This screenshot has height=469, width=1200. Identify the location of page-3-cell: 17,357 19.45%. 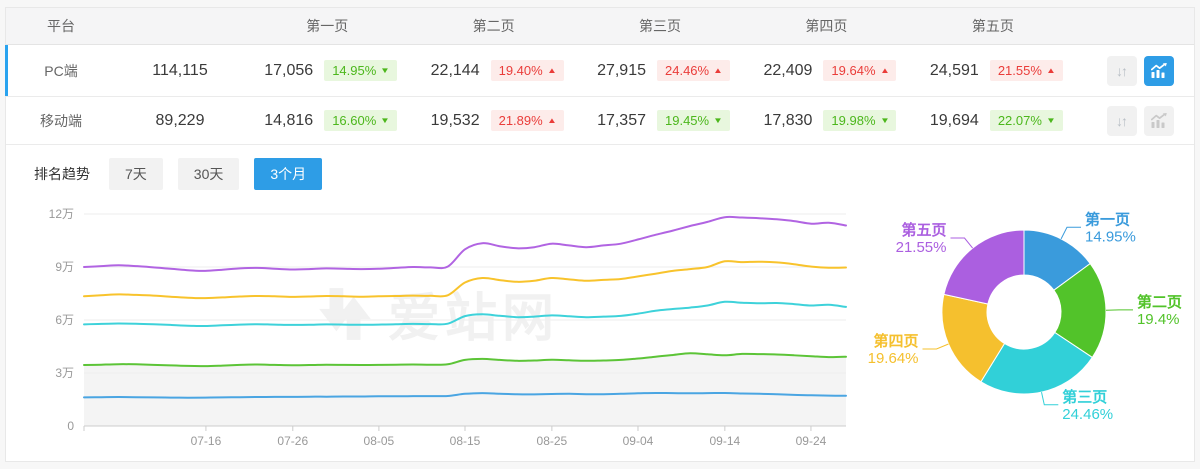
(660, 120).